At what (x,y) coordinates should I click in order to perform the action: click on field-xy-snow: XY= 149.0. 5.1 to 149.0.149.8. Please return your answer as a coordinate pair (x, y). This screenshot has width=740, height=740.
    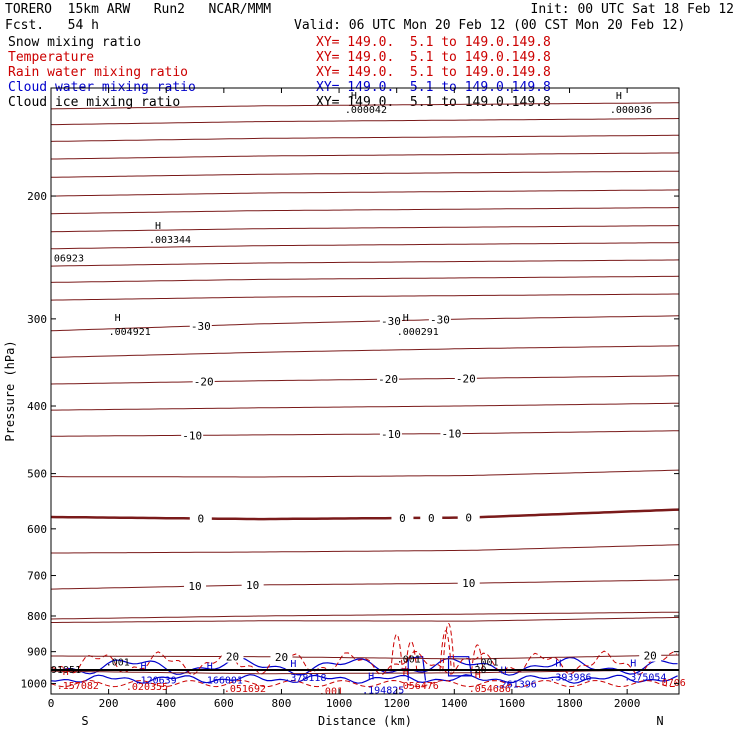
    Looking at the image, I should click on (433, 42).